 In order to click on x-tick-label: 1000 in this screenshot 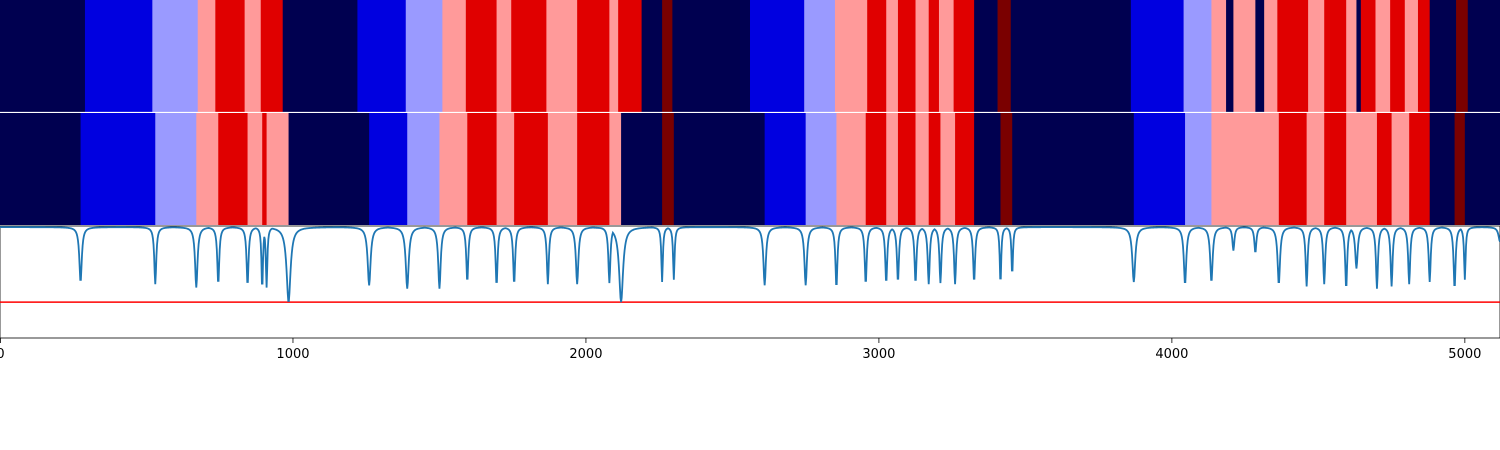, I will do `click(292, 354)`.